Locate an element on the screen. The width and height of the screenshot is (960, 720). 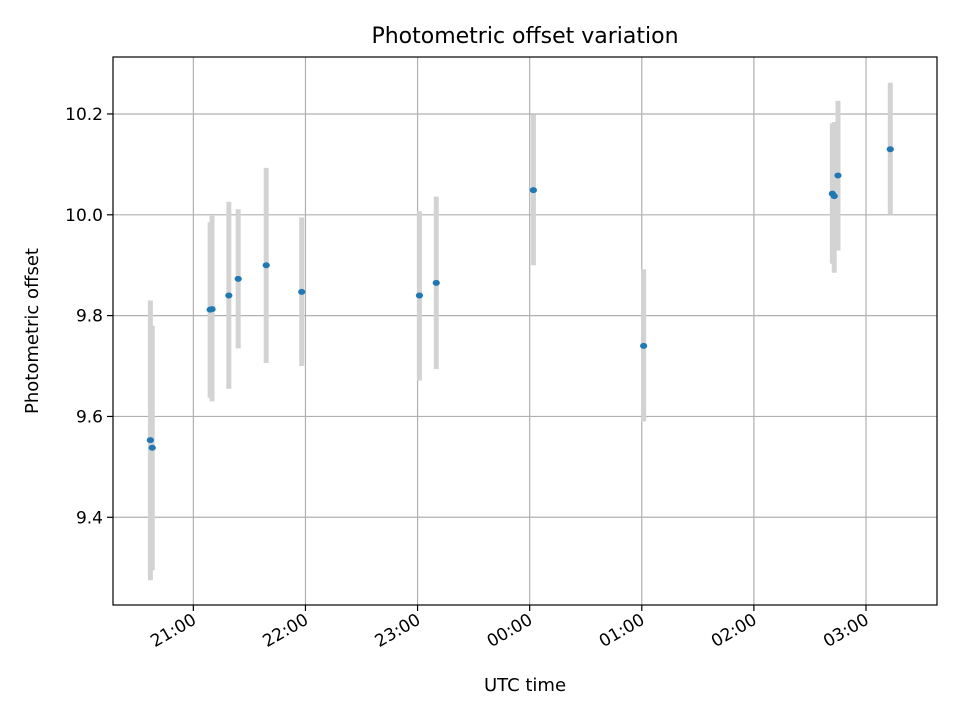
x-tick-label: 23:00 is located at coordinates (398, 631).